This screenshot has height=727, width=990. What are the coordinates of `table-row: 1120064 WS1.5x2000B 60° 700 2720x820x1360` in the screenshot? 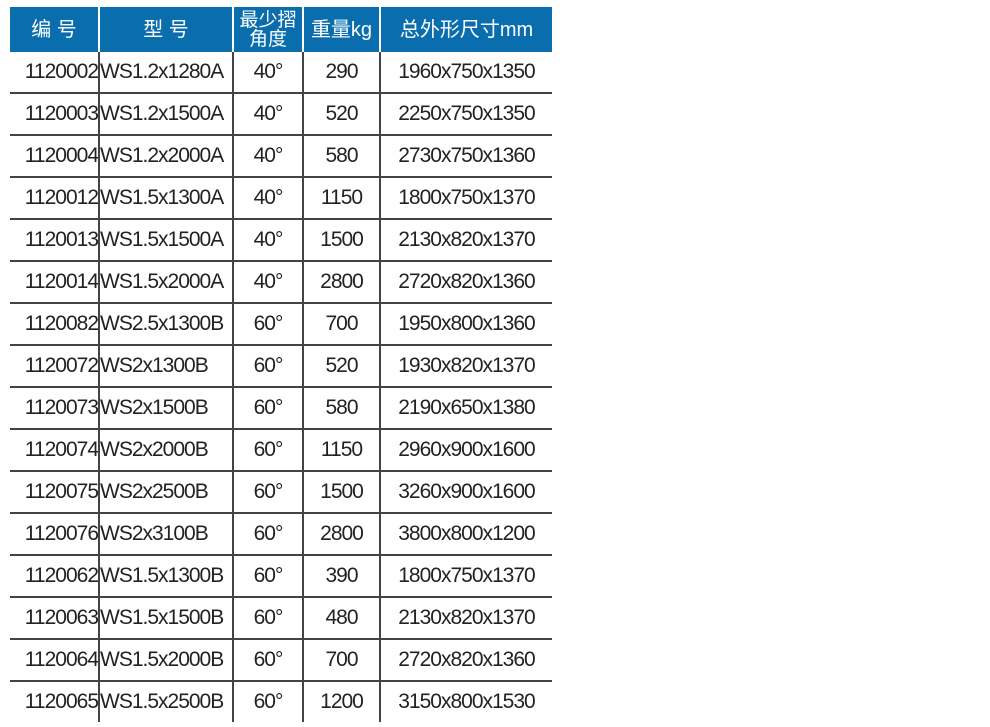 It's located at (281, 660).